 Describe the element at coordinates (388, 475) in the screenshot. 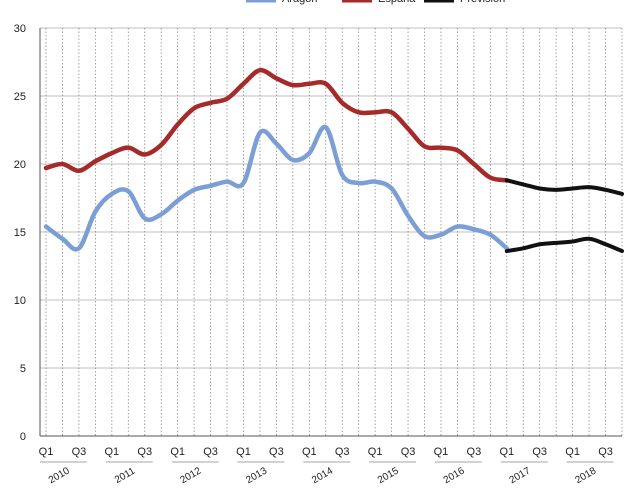

I see `x-year-label: 2015` at that location.